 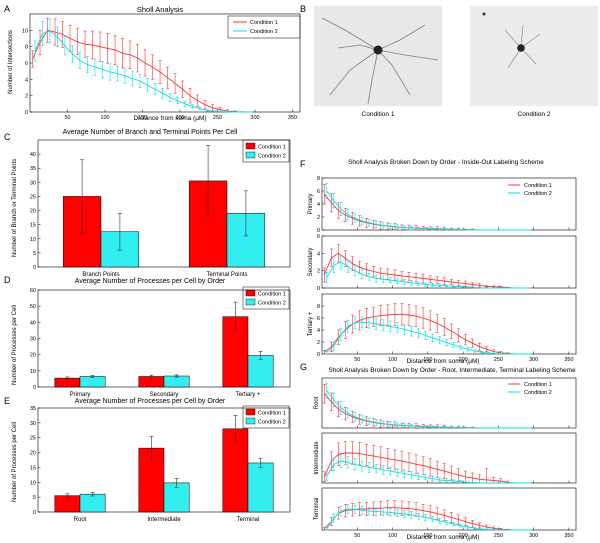 I want to click on panel-d-ytick-label: 20, so click(x=33, y=356).